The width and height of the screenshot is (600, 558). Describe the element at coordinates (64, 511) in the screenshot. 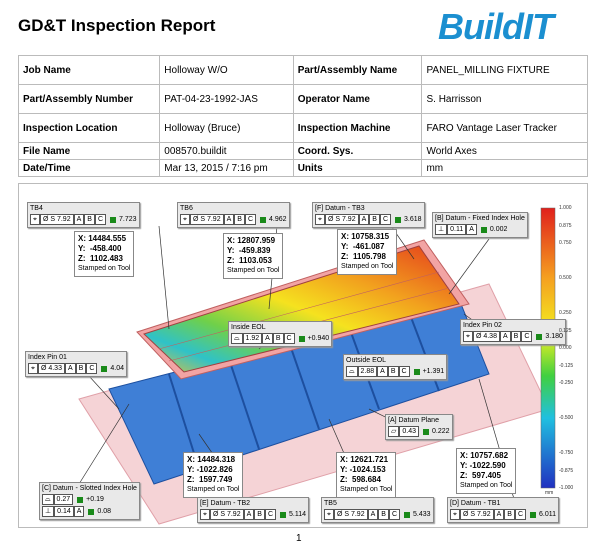

I see `frame-cell: 0.14` at that location.